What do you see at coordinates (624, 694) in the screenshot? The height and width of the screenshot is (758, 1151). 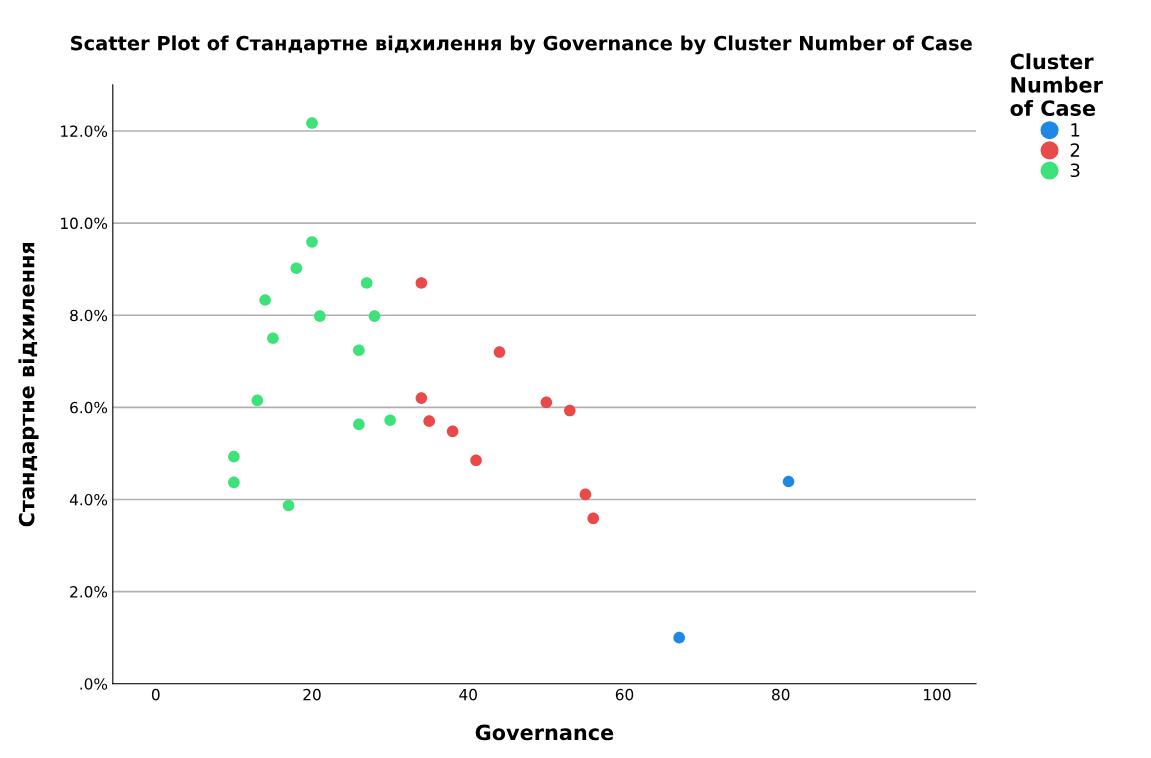 I see `x-tick-label: 60` at bounding box center [624, 694].